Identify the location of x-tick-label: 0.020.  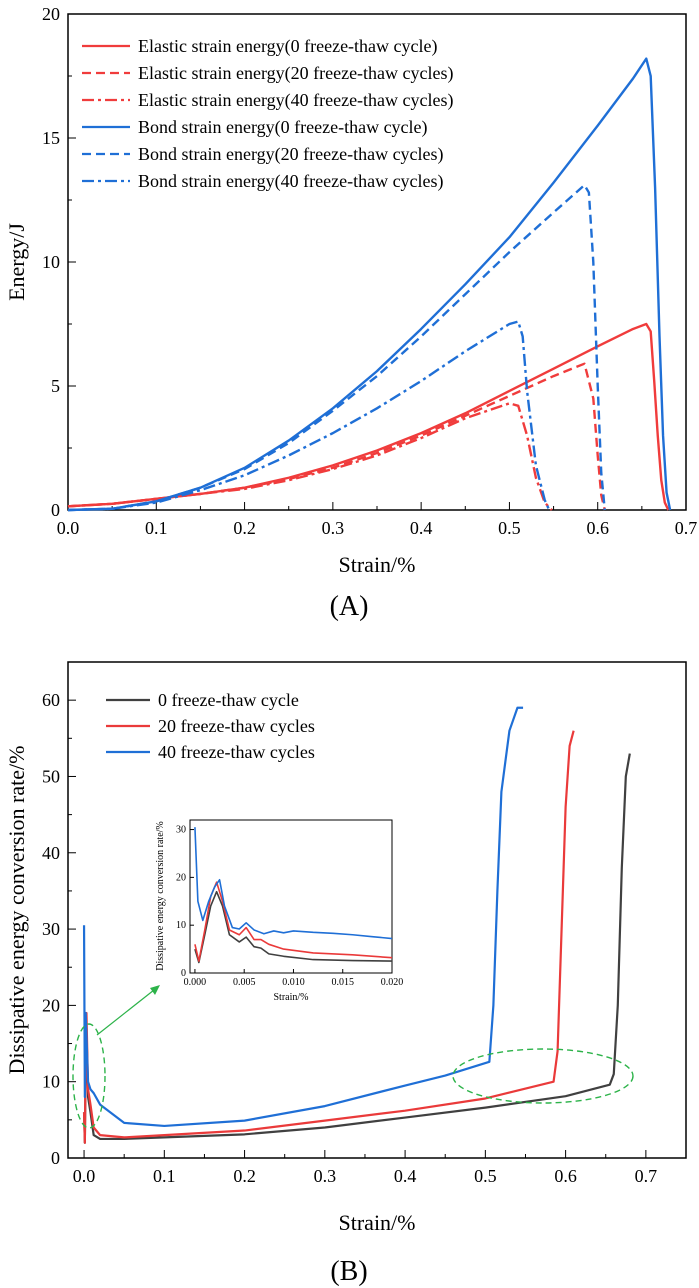
(392, 982).